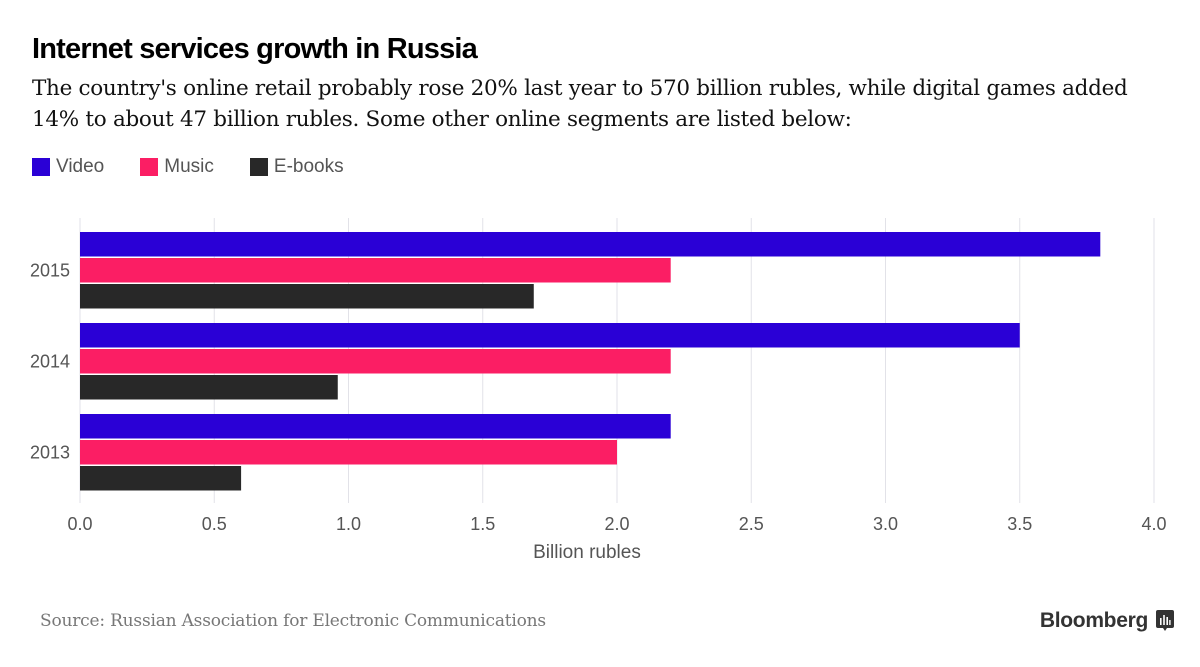 Image resolution: width=1200 pixels, height=667 pixels. Describe the element at coordinates (885, 524) in the screenshot. I see `x-tick-label: 3.0` at that location.